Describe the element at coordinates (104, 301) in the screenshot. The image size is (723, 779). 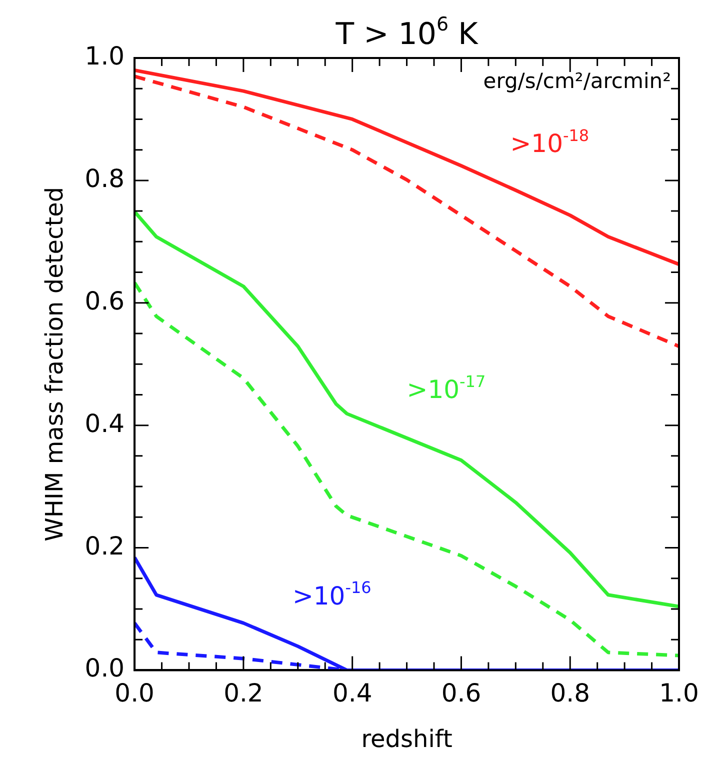
I see `y-tick-label: 0.6` at that location.